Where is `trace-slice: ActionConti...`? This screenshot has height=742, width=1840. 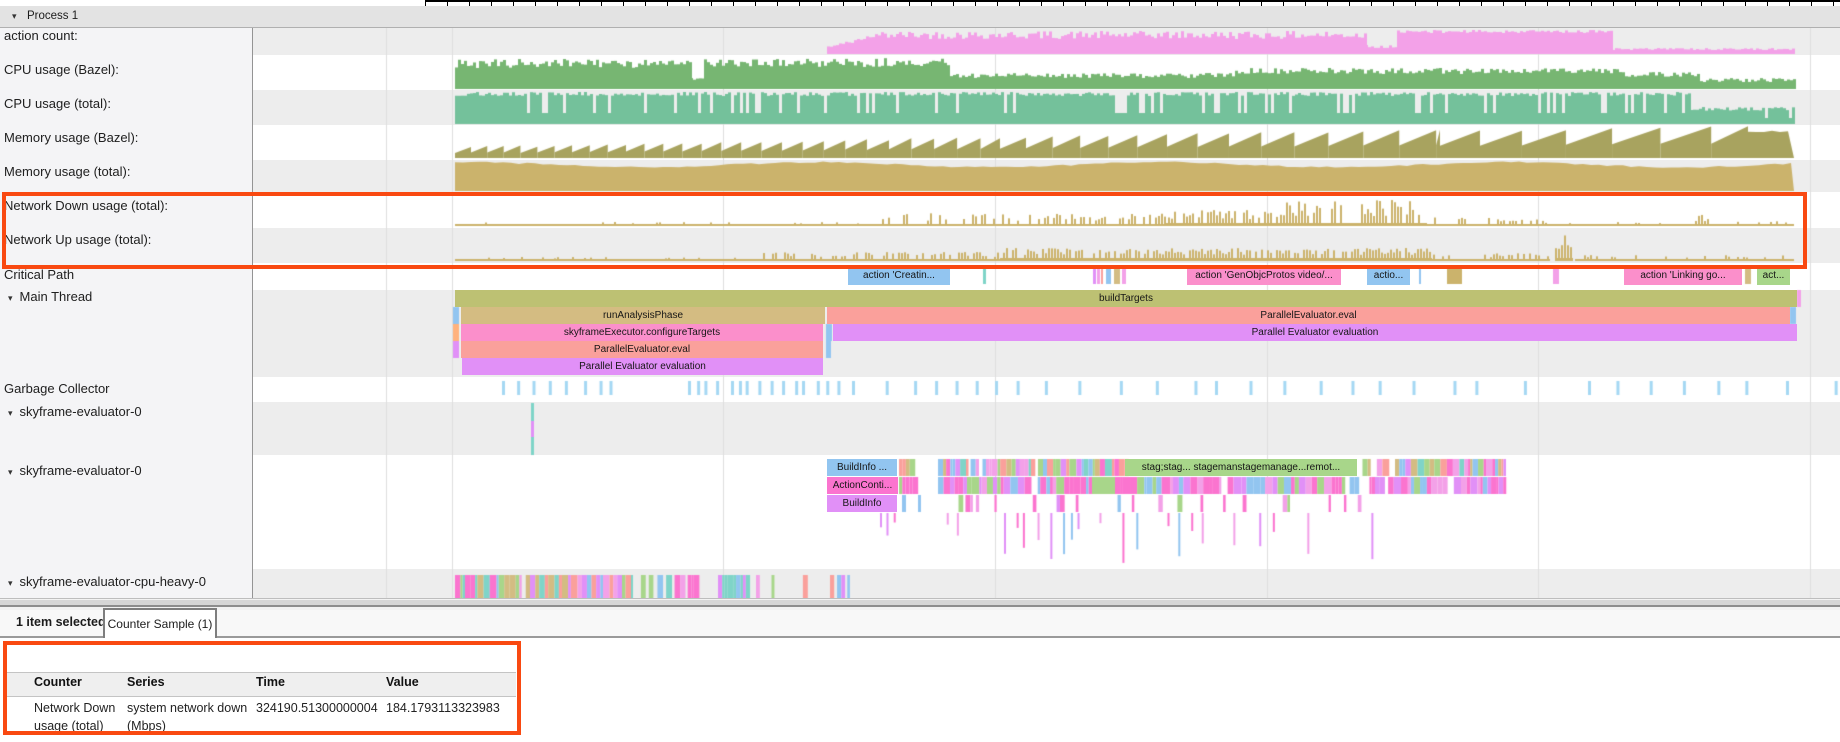 trace-slice: ActionConti... is located at coordinates (862, 485).